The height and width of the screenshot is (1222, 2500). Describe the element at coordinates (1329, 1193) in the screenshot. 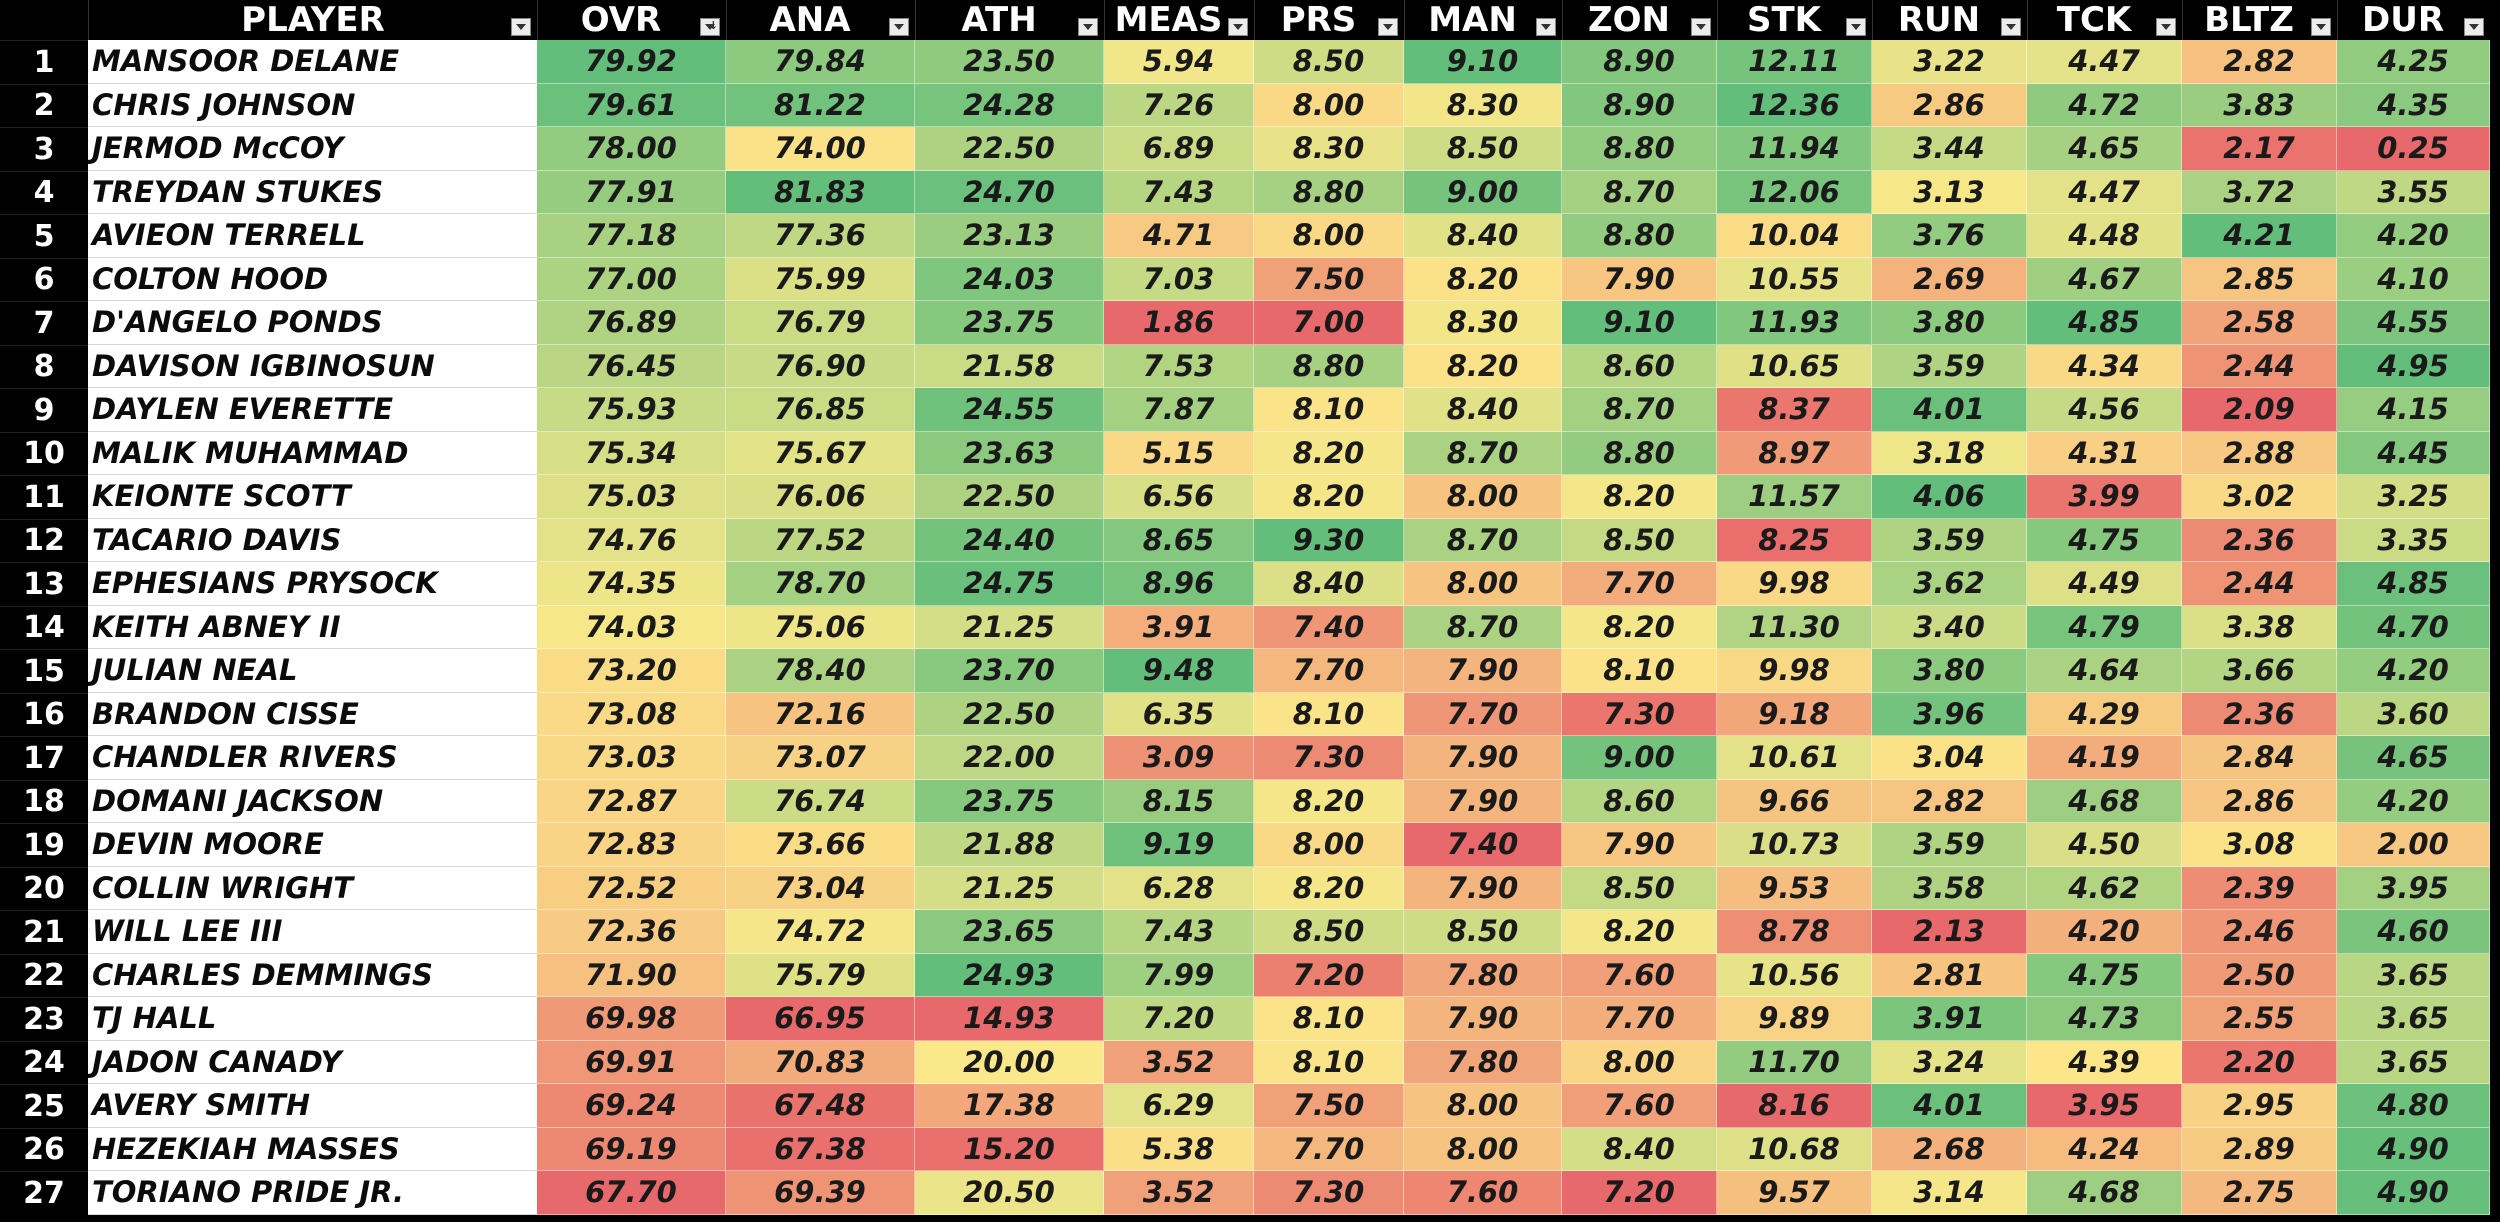

I see `cell-prs: 7.30` at that location.